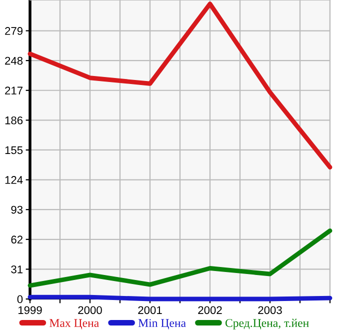 The width and height of the screenshot is (345, 335). What do you see at coordinates (17, 210) in the screenshot?
I see `y-tick-label: 93` at bounding box center [17, 210].